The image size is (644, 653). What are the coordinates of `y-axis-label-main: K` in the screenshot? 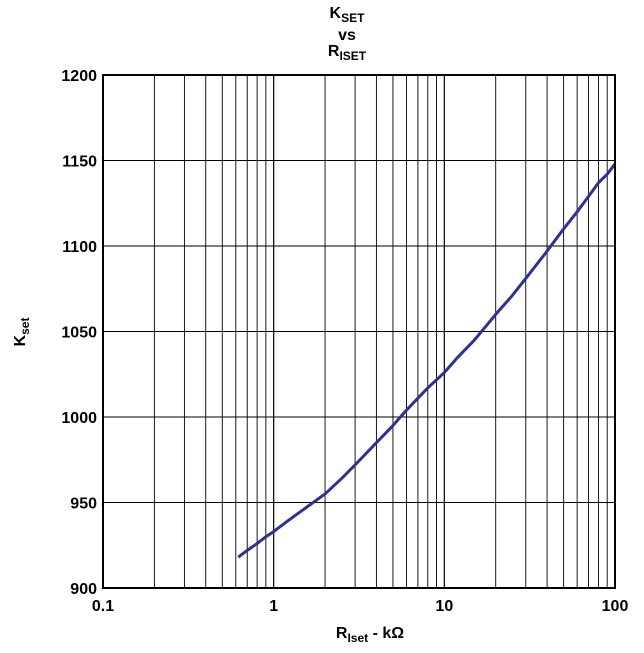 It's located at (20, 340).